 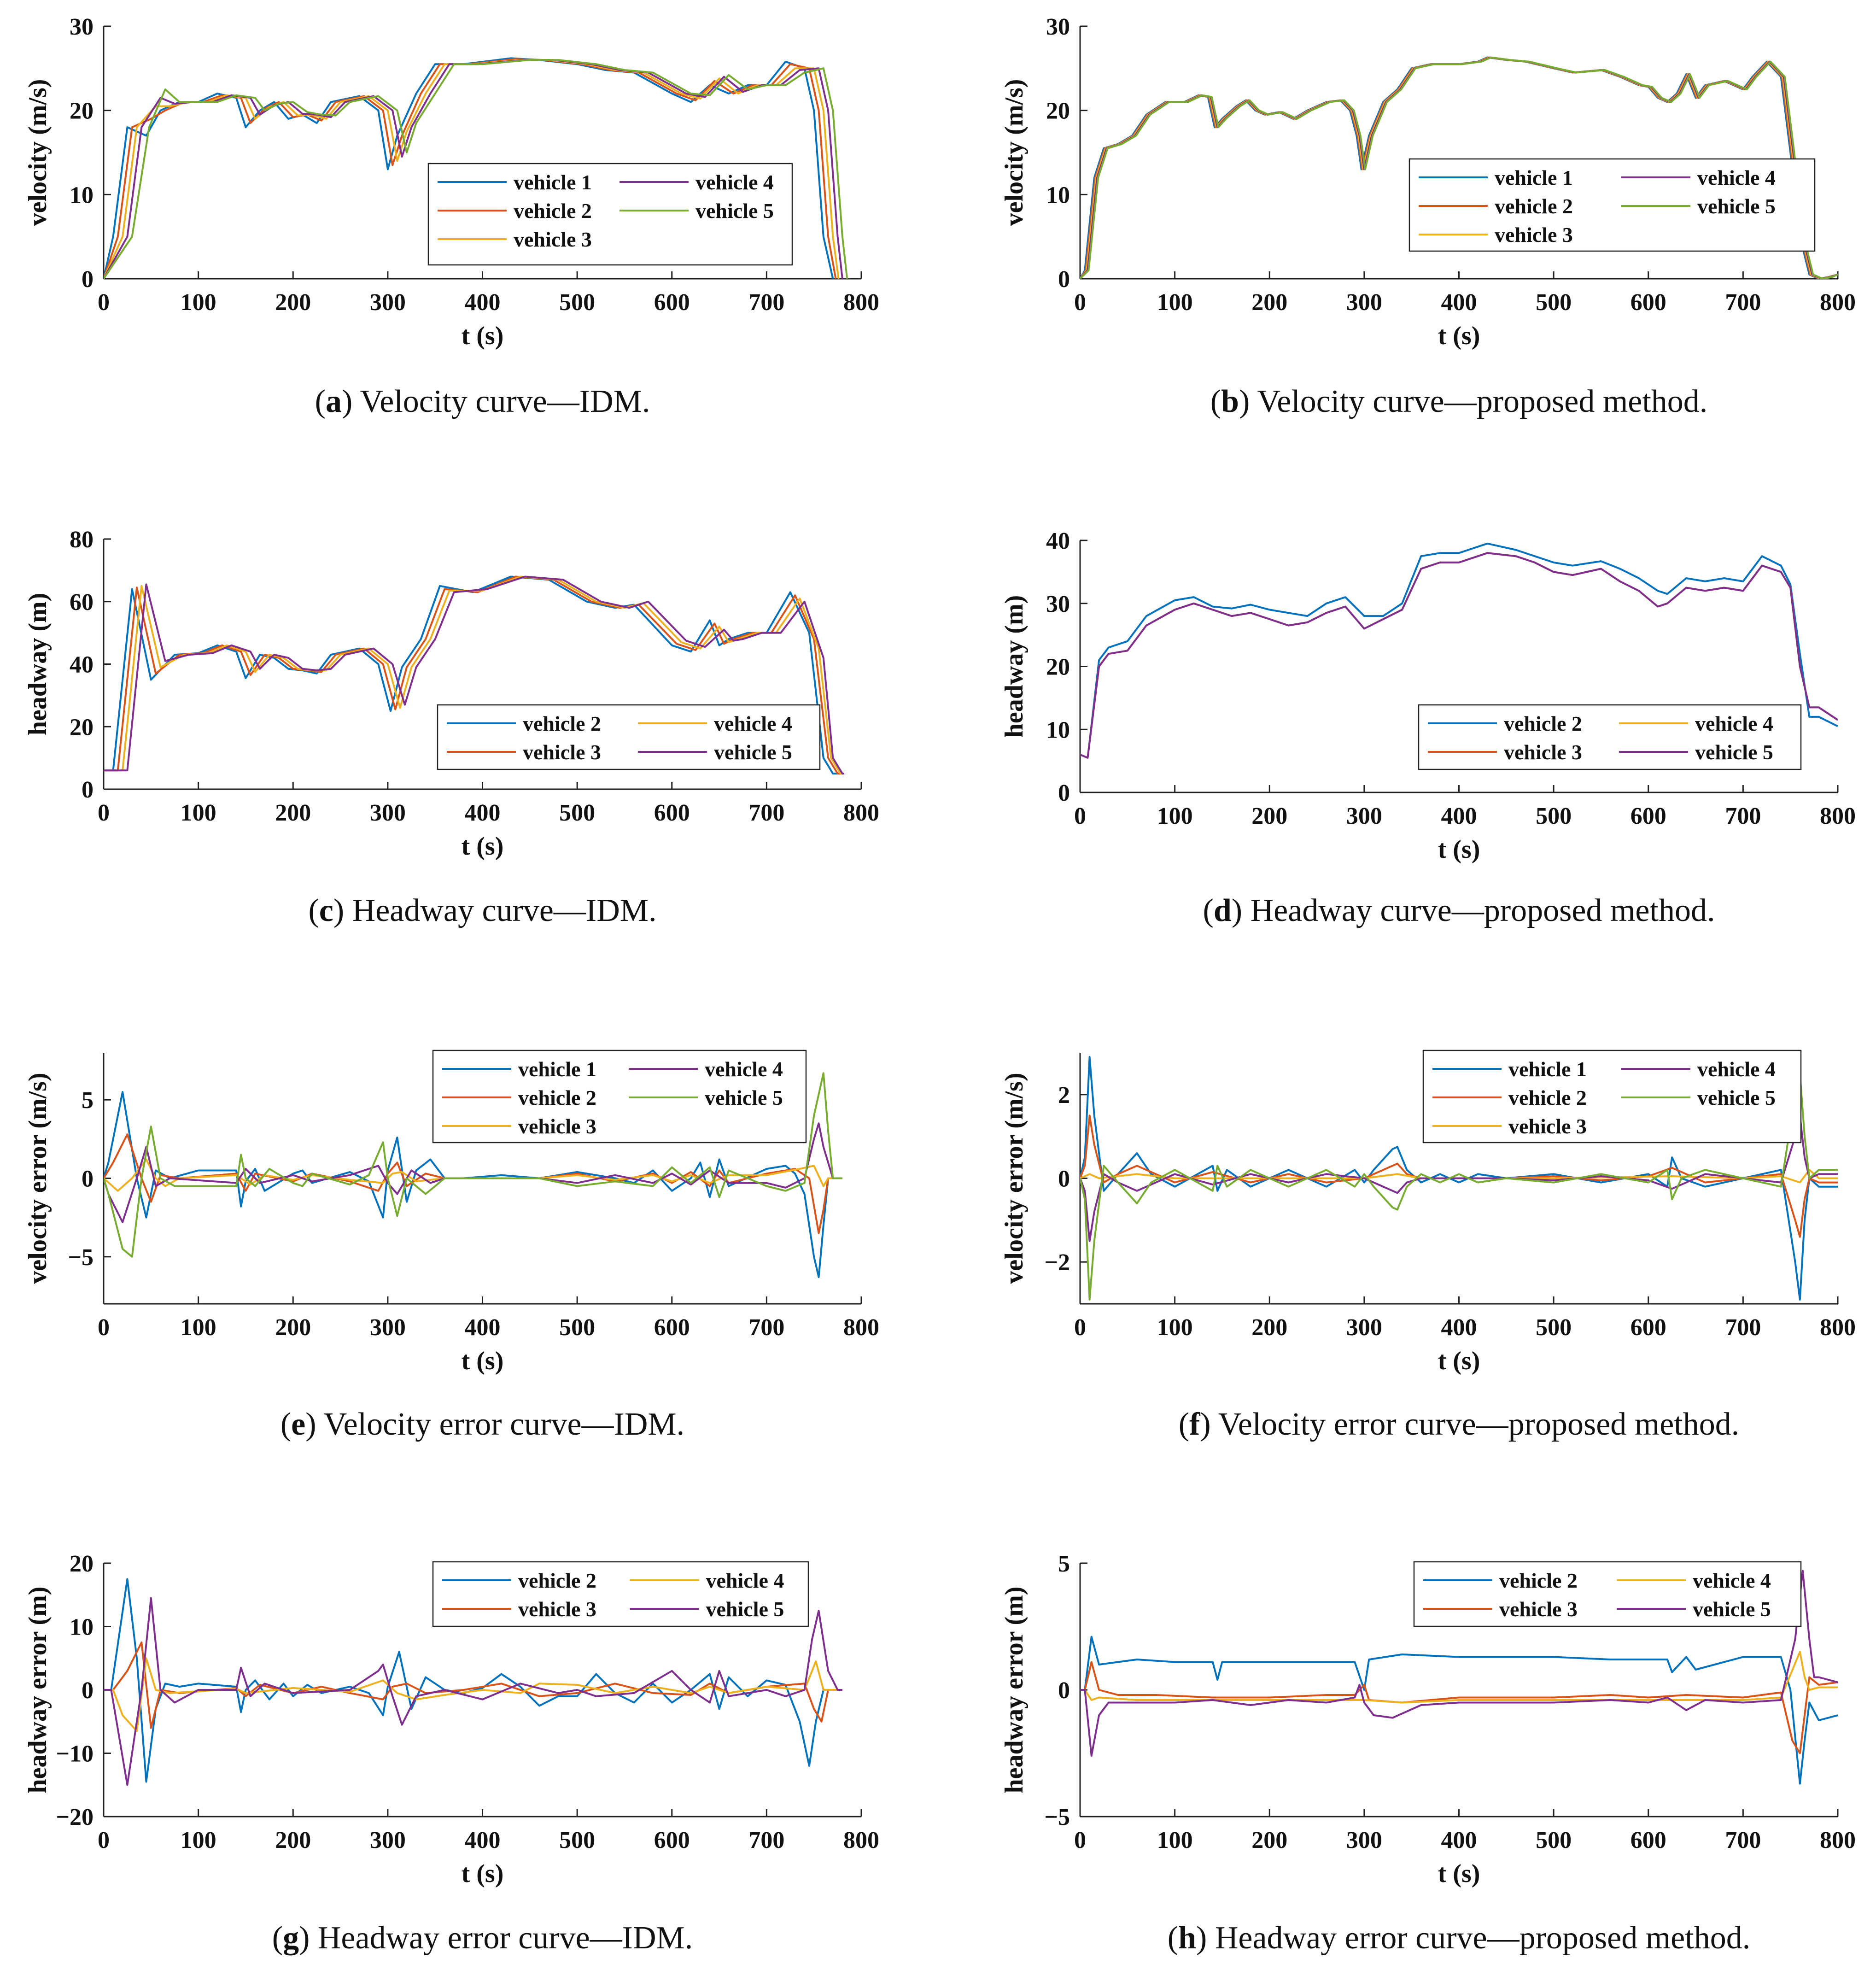 What do you see at coordinates (744, 1097) in the screenshot?
I see `legend-label: vehicle 5` at bounding box center [744, 1097].